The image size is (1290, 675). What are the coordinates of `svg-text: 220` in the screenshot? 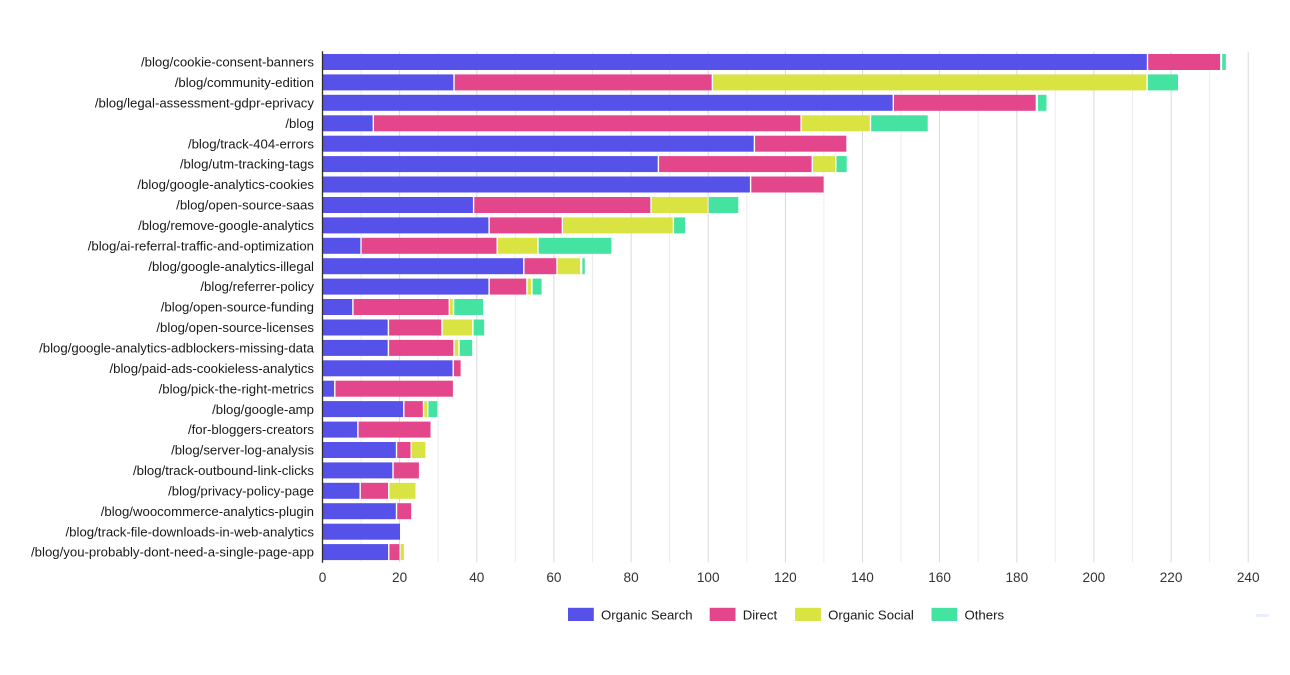 It's located at (1171, 577).